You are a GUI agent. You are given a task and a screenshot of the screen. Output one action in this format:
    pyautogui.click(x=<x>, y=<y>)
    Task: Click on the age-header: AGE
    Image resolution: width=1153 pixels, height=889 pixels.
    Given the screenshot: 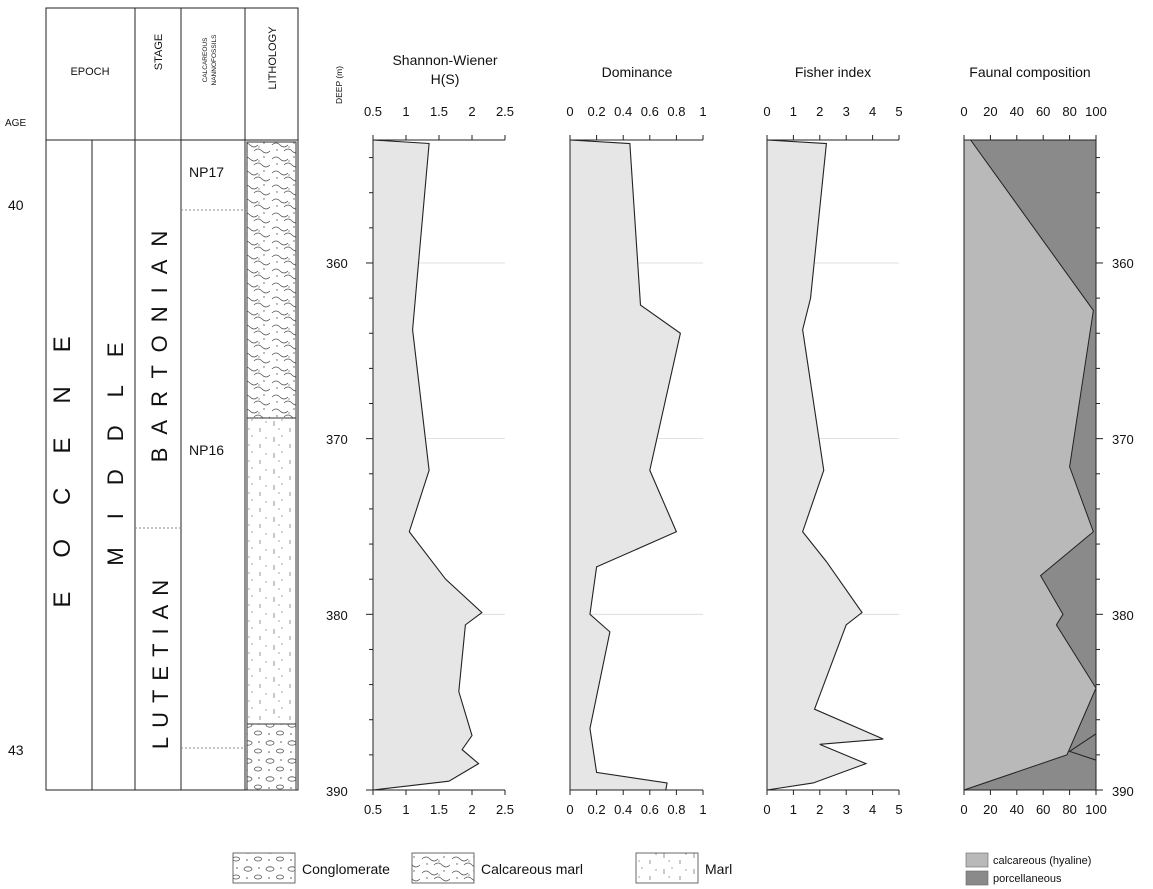 What is the action you would take?
    pyautogui.click(x=15, y=123)
    